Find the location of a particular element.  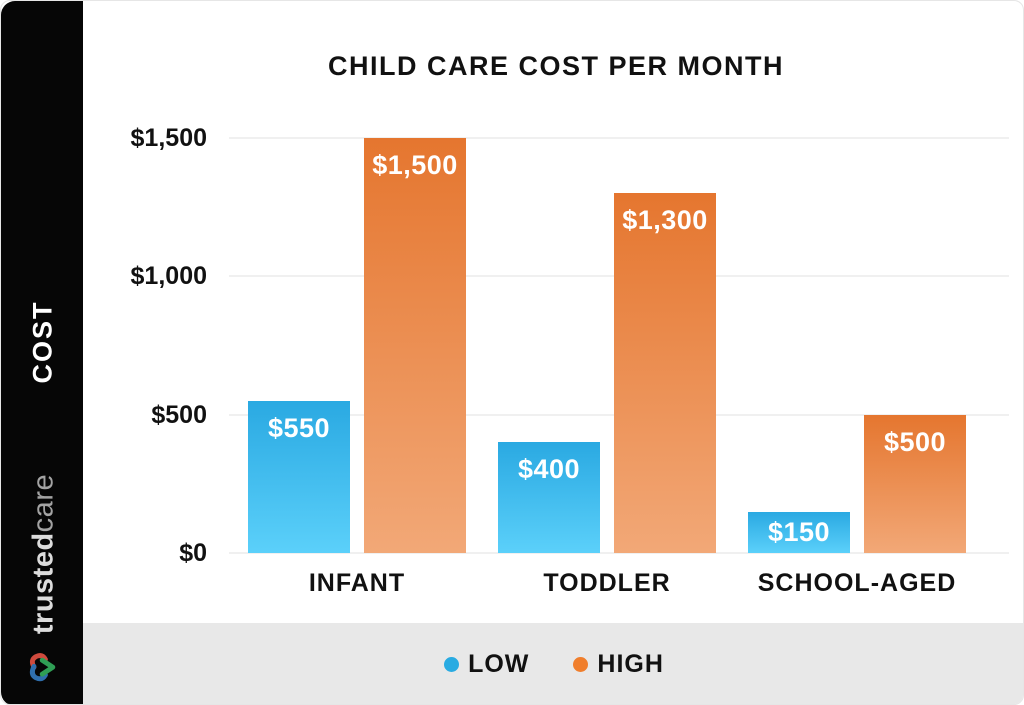

brand-wordmark-trusted: trusted is located at coordinates (43, 583).